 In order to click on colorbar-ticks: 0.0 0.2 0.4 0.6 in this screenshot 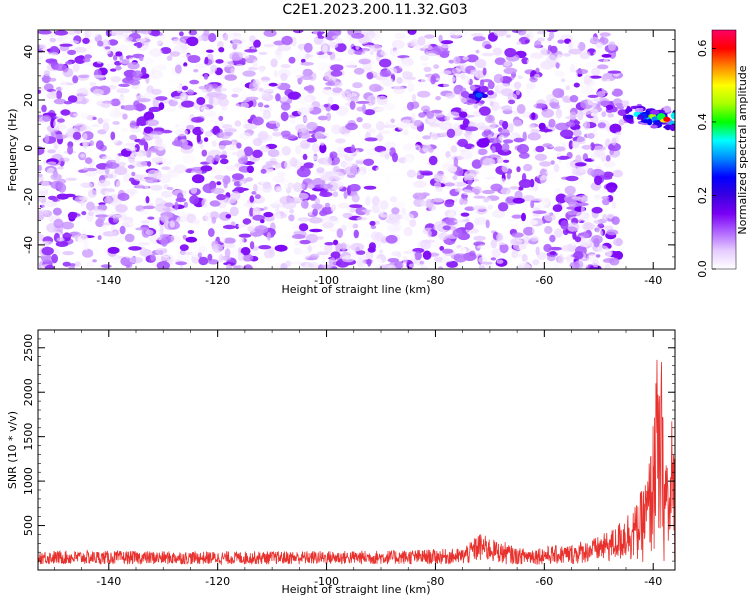, I will do `click(706, 159)`.